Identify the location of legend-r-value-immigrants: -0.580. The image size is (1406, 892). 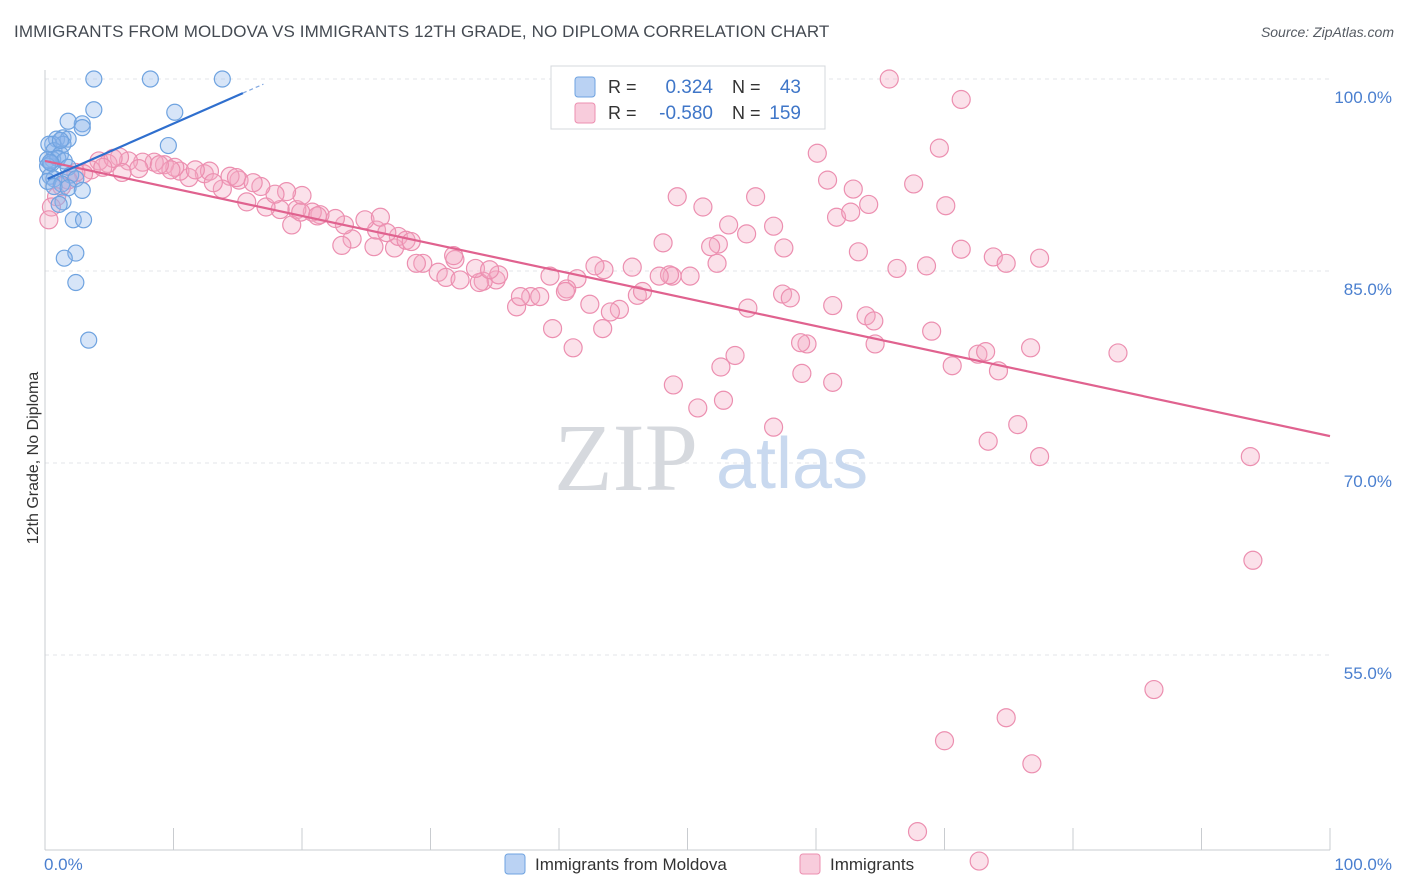
(686, 113).